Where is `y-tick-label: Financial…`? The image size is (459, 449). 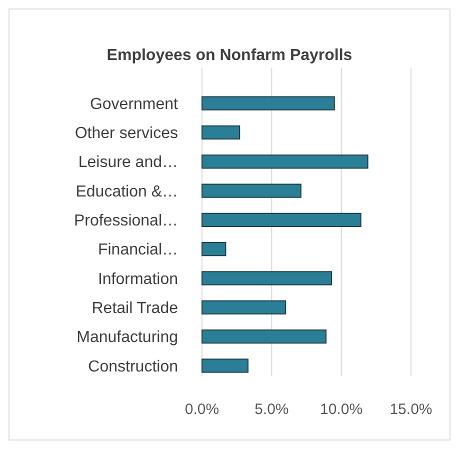
y-tick-label: Financial… is located at coordinates (138, 250).